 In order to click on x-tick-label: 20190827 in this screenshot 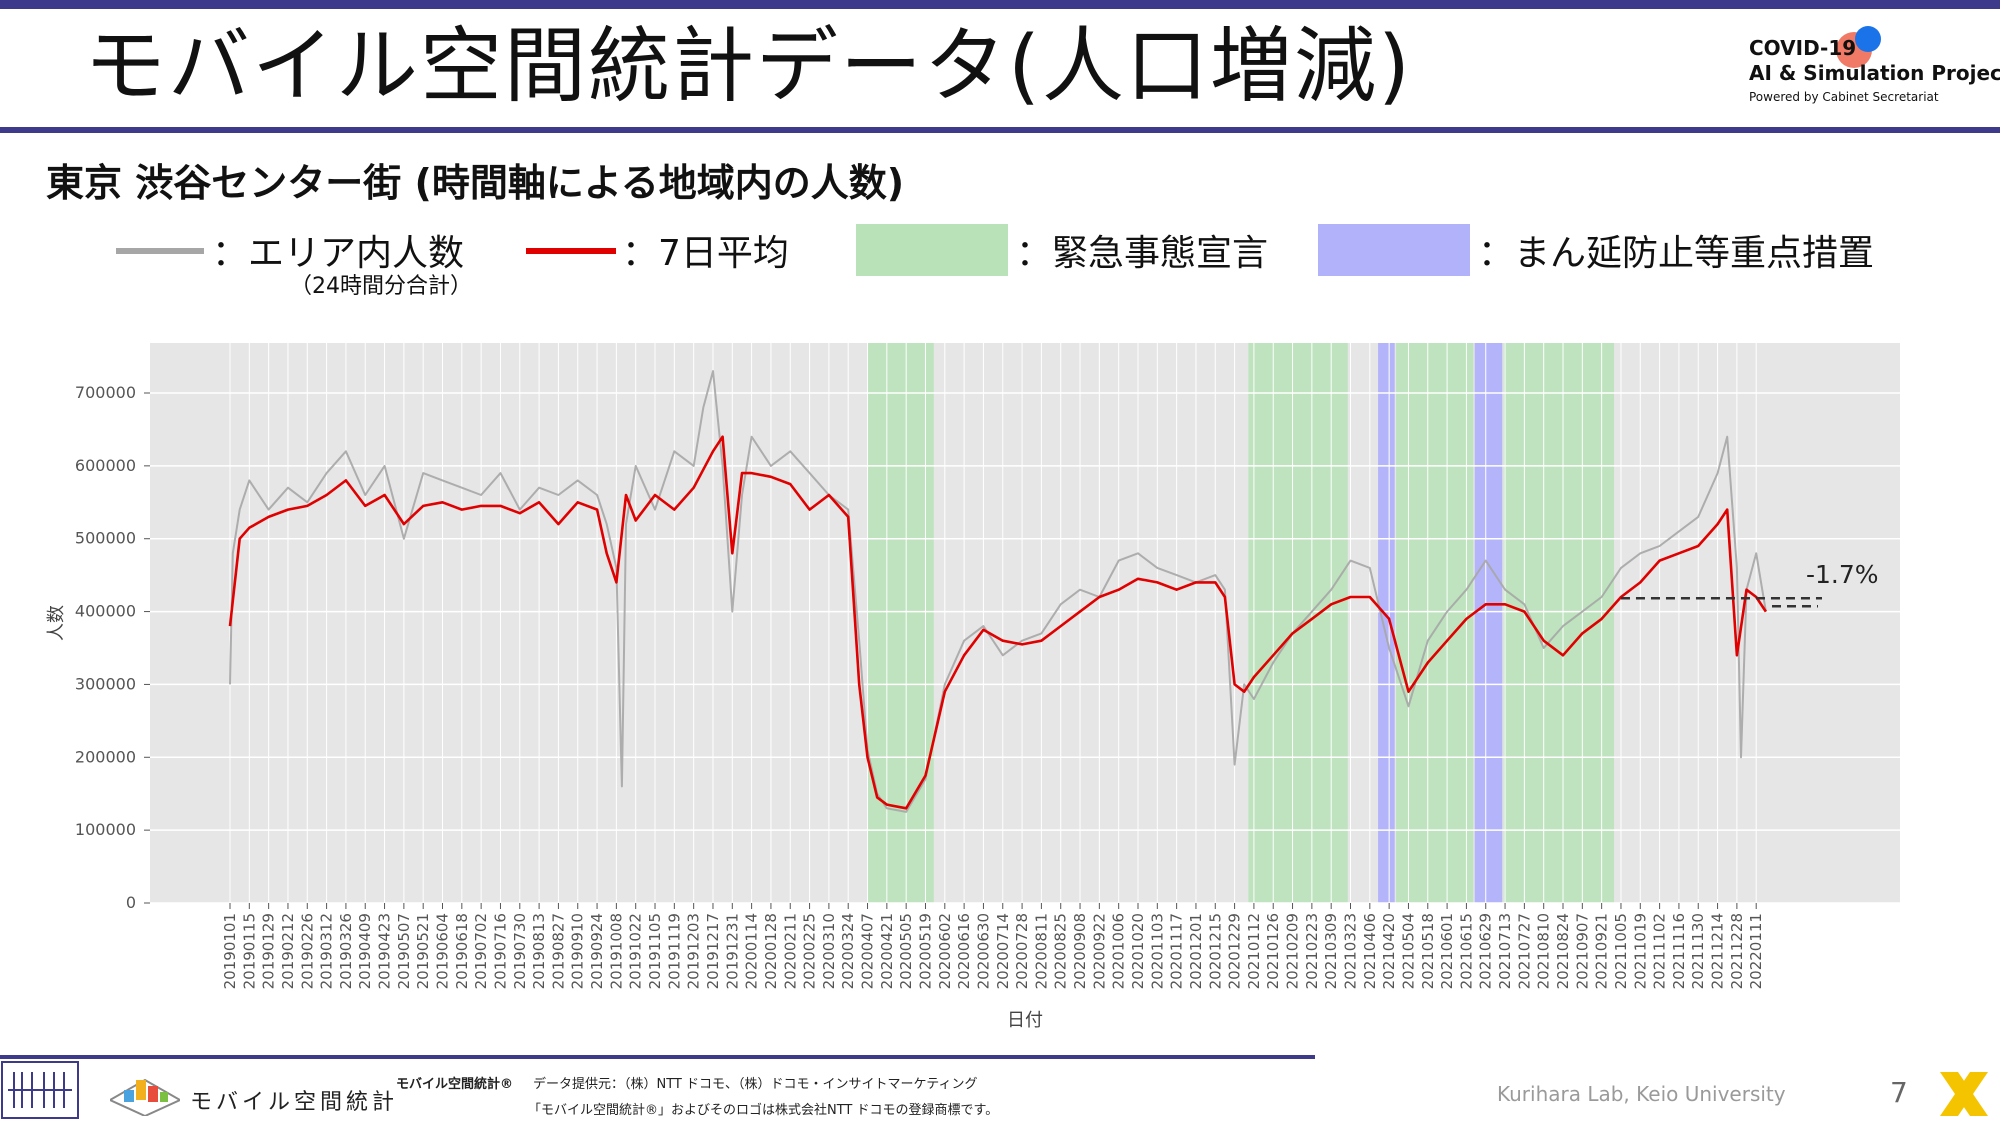, I will do `click(558, 951)`.